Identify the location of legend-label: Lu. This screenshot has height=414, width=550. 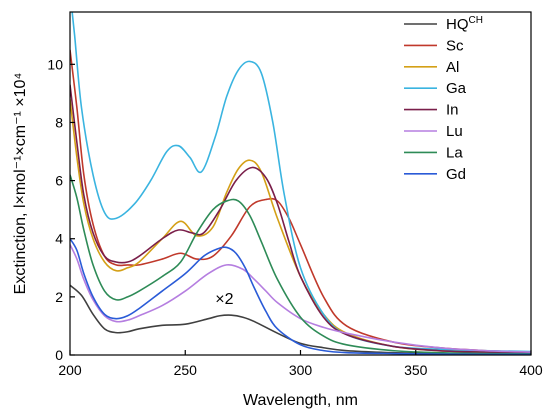
(454, 131).